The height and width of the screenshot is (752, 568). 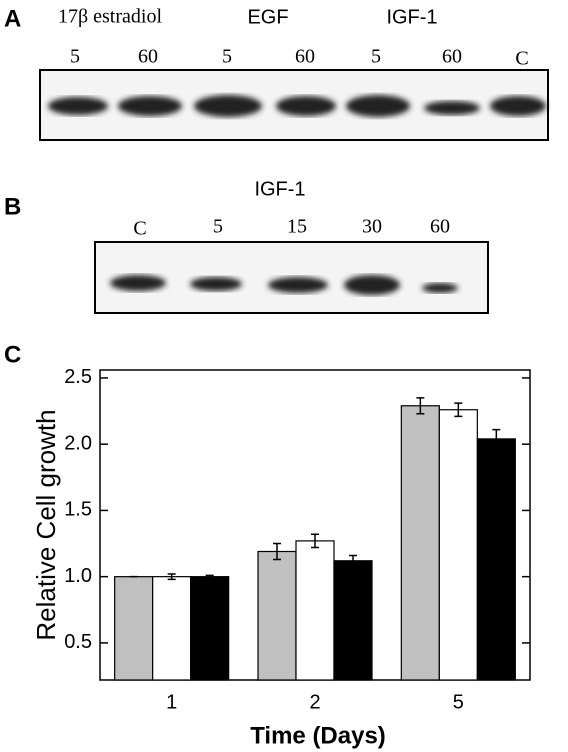 What do you see at coordinates (12, 206) in the screenshot?
I see `panel-label: B` at bounding box center [12, 206].